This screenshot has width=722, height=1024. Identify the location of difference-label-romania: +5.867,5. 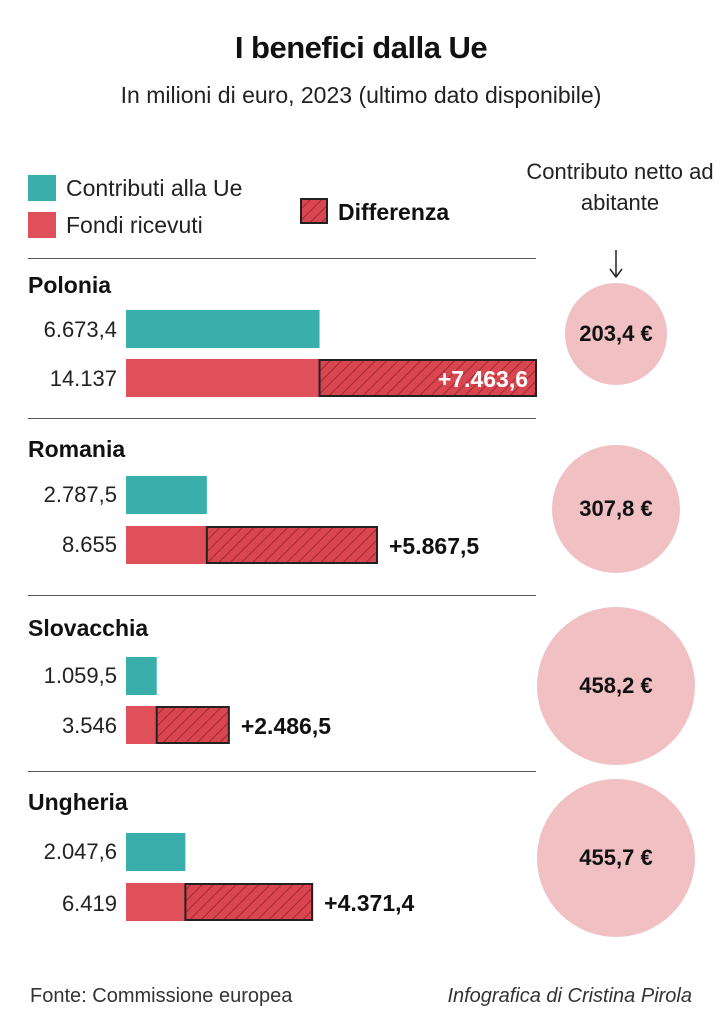
(434, 546).